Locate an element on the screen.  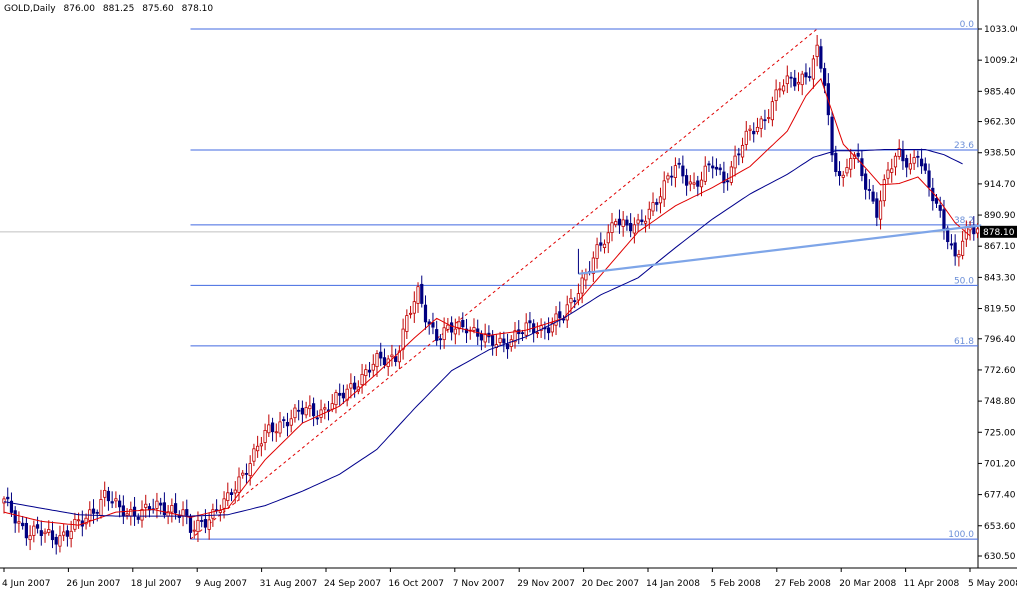
price-tick-label: 701.20 is located at coordinates (1000, 464).